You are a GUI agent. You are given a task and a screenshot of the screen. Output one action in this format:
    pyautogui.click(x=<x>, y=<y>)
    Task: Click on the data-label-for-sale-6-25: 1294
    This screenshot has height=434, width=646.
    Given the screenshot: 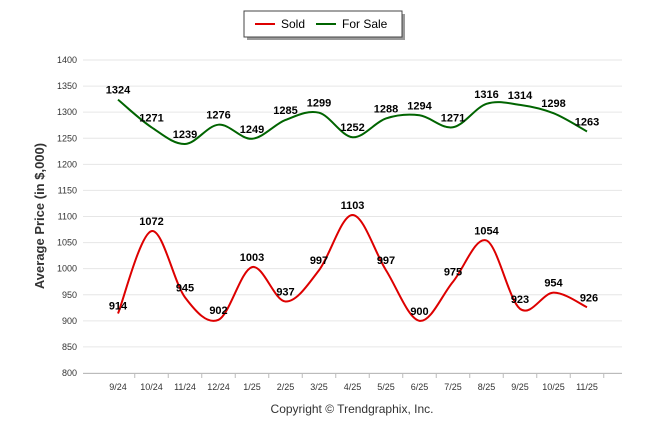 What is the action you would take?
    pyautogui.click(x=419, y=106)
    